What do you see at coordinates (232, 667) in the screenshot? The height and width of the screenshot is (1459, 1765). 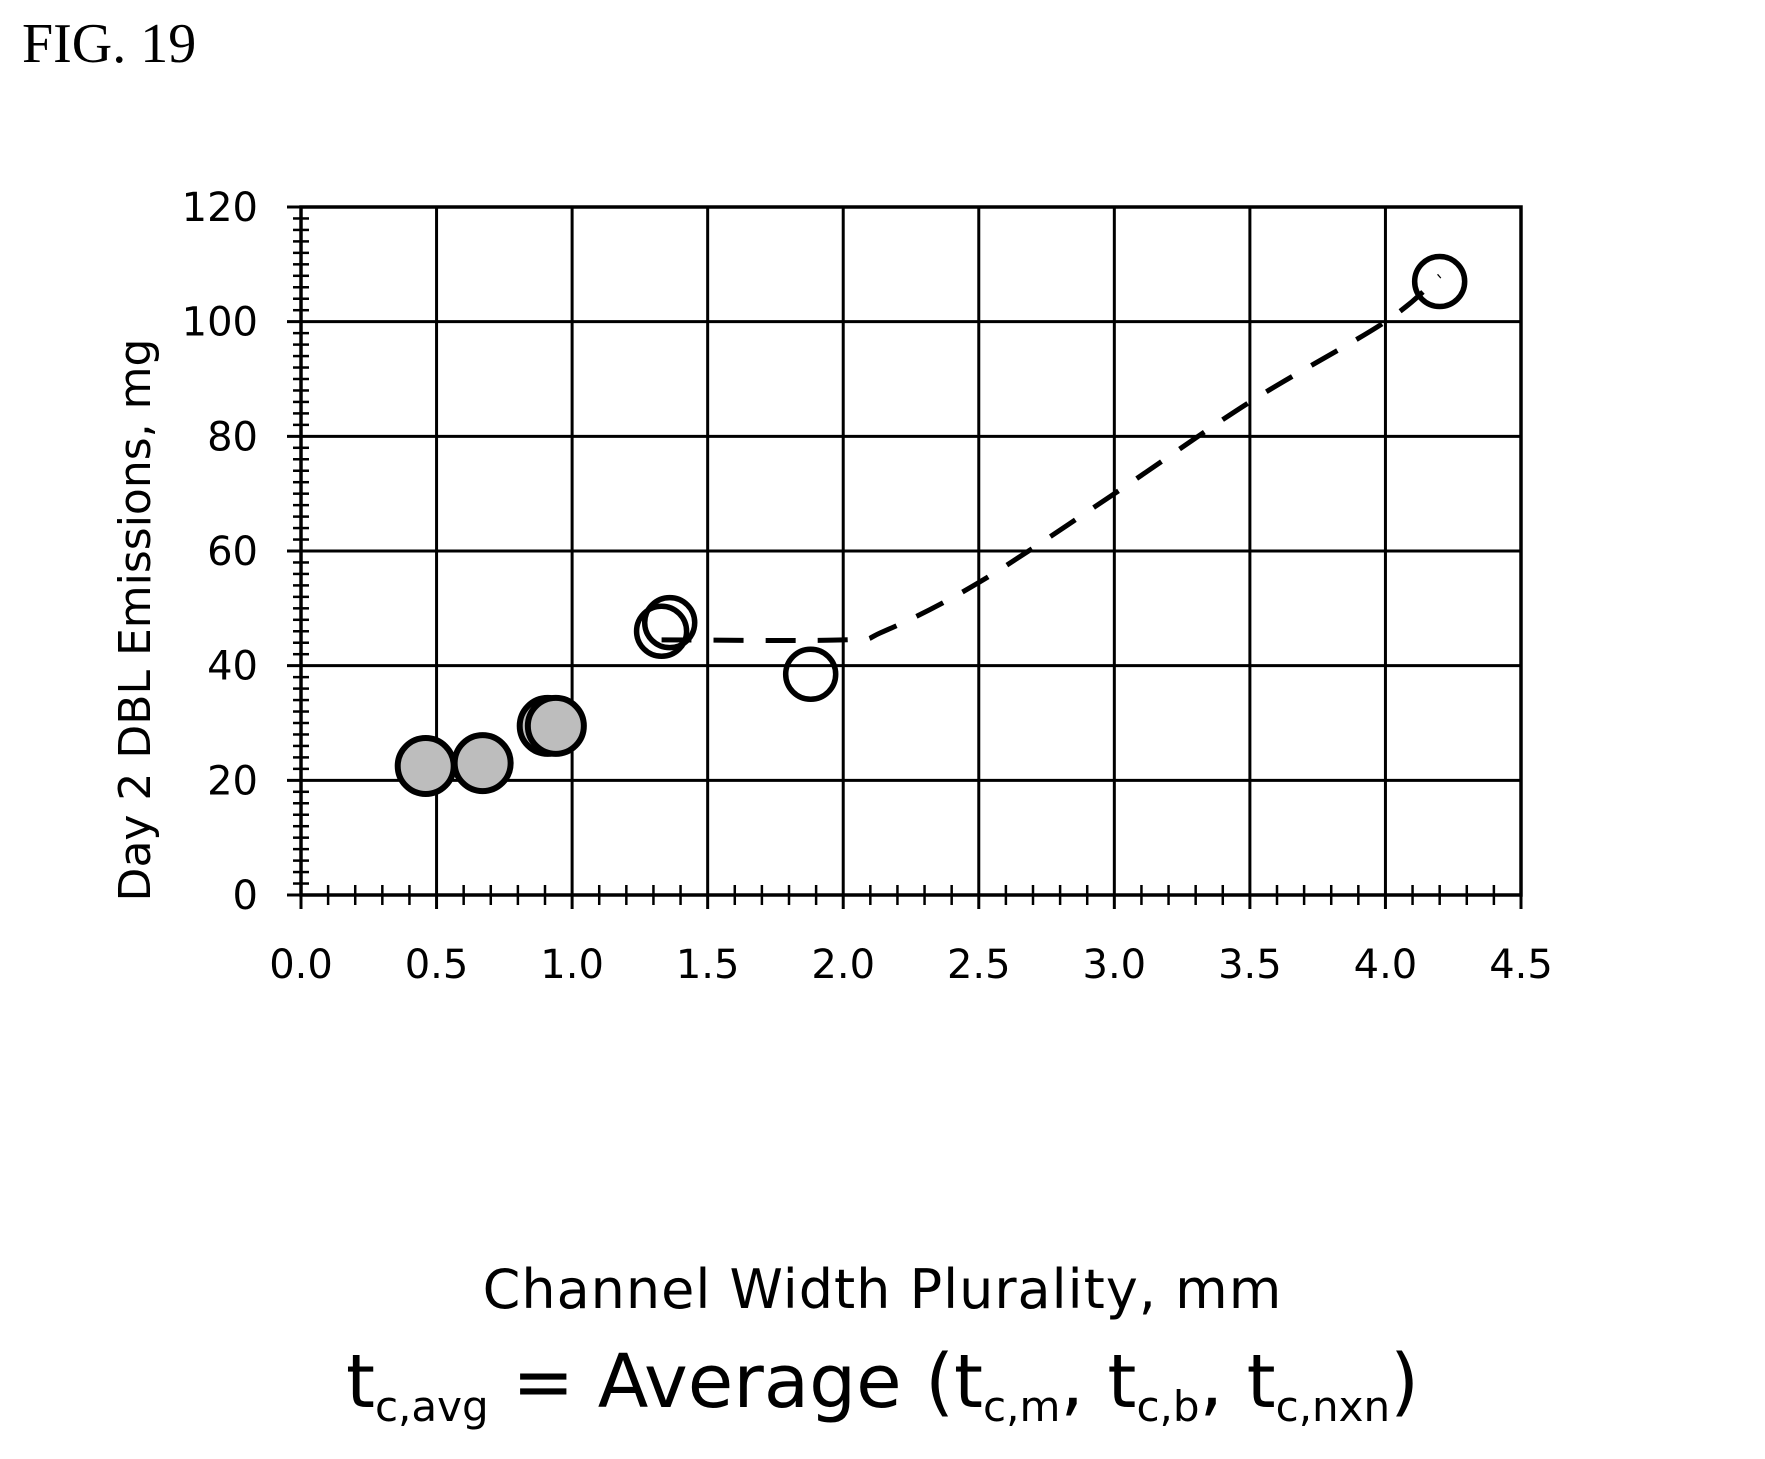 I see `y-tick-label: 40` at bounding box center [232, 667].